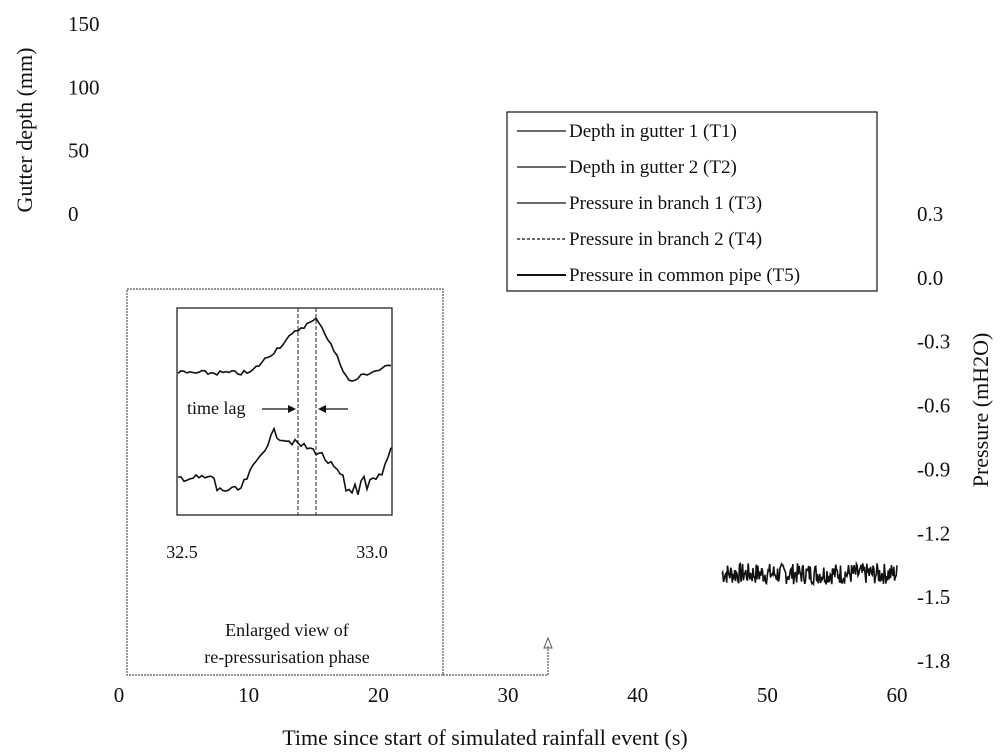 The width and height of the screenshot is (1005, 756). Describe the element at coordinates (933, 661) in the screenshot. I see `right-tick-label-7: -1.8` at that location.